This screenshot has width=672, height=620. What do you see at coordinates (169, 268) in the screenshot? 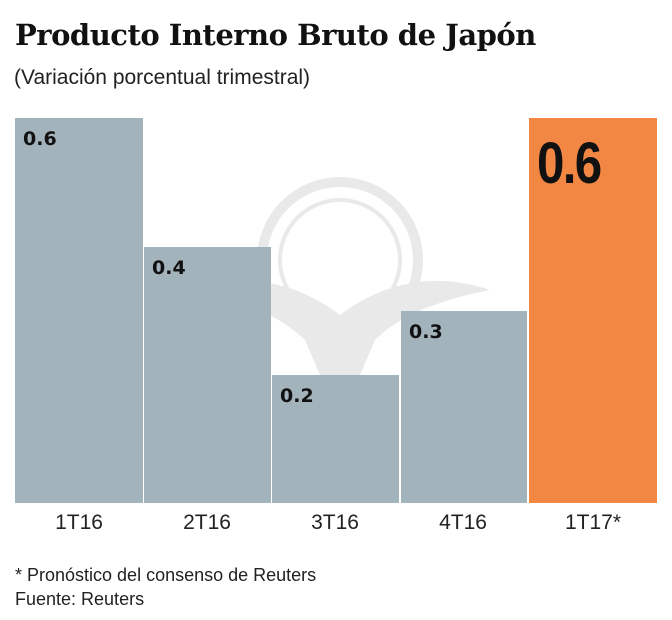
I see `bar-value-label: 0.4` at bounding box center [169, 268].